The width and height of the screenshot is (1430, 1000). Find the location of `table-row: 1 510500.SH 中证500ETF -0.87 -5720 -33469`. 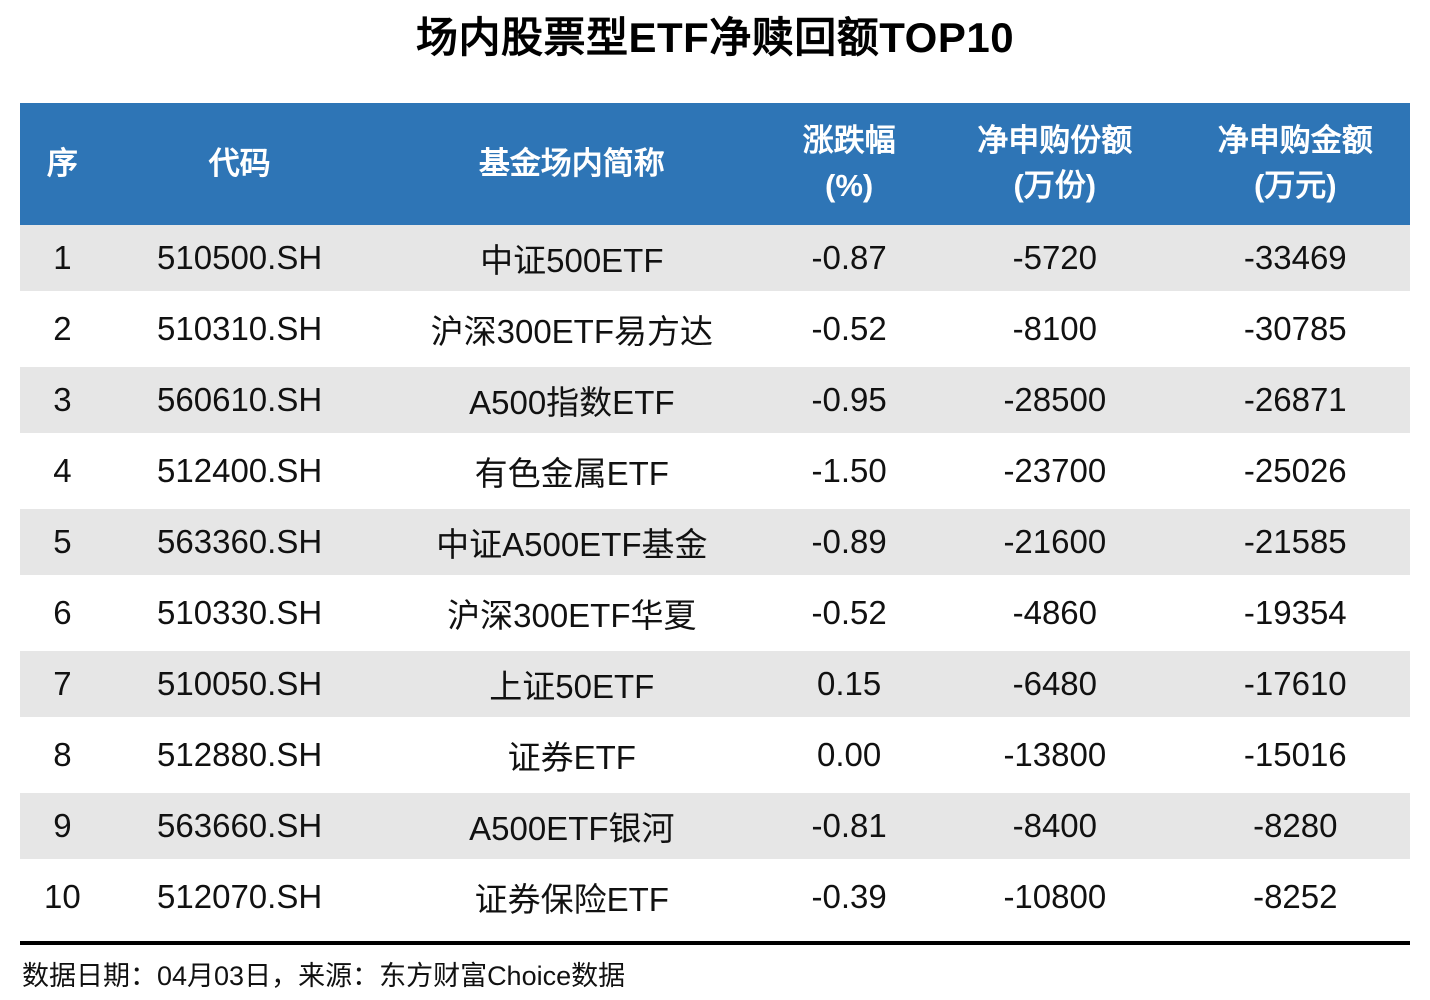

table-row: 1 510500.SH 中证500ETF -0.87 -5720 -33469 is located at coordinates (715, 260).